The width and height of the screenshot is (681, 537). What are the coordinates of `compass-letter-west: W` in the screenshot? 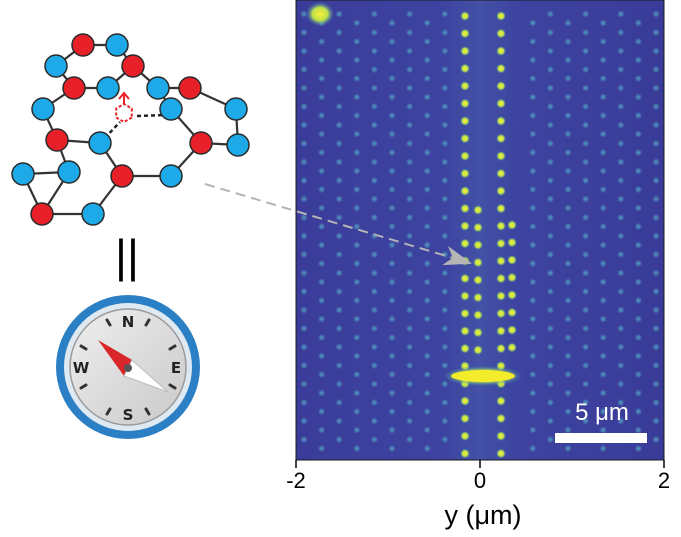 It's located at (81, 368).